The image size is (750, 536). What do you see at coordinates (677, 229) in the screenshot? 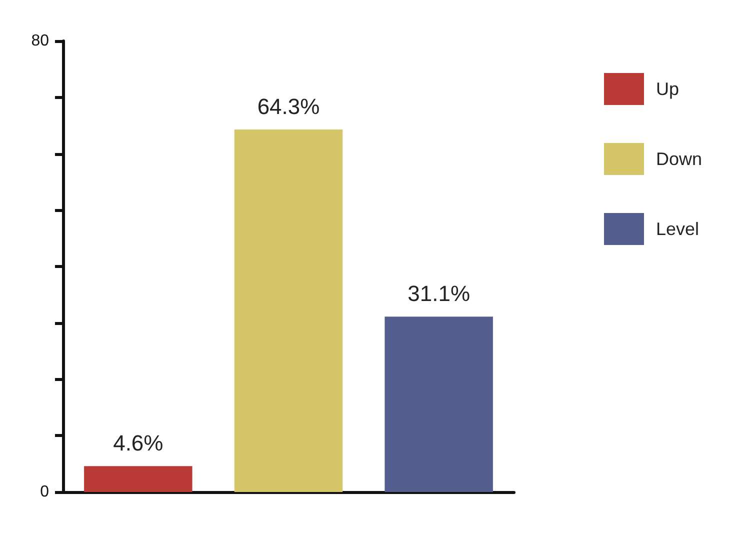
I see `legend-label: Level` at bounding box center [677, 229].